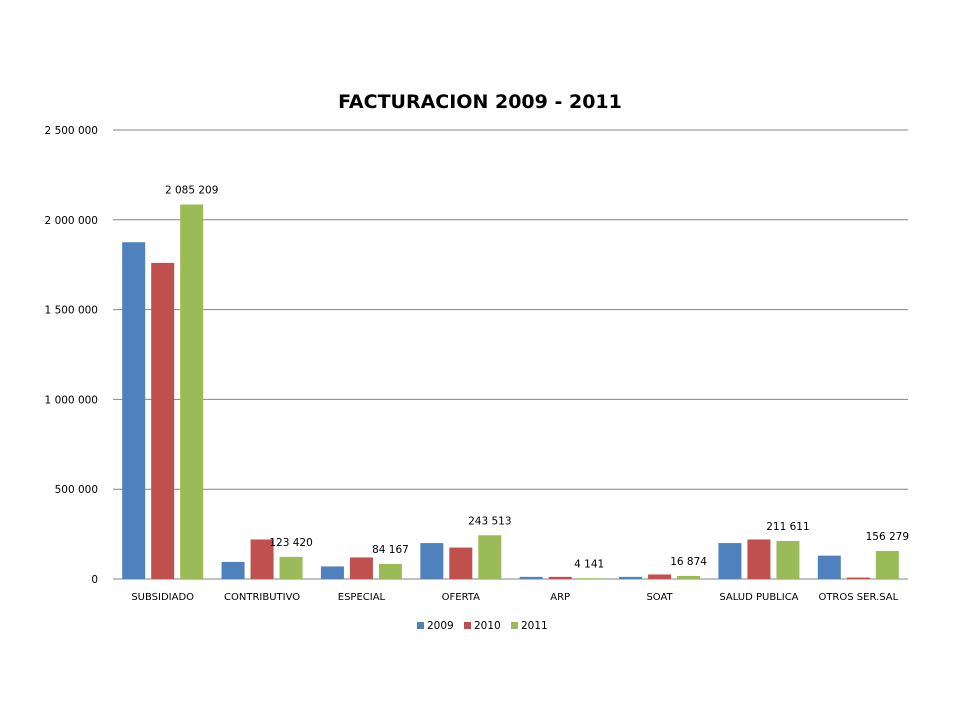 The width and height of the screenshot is (960, 720). What do you see at coordinates (858, 597) in the screenshot?
I see `x-tick-label: OTROS SER.SAL` at bounding box center [858, 597].